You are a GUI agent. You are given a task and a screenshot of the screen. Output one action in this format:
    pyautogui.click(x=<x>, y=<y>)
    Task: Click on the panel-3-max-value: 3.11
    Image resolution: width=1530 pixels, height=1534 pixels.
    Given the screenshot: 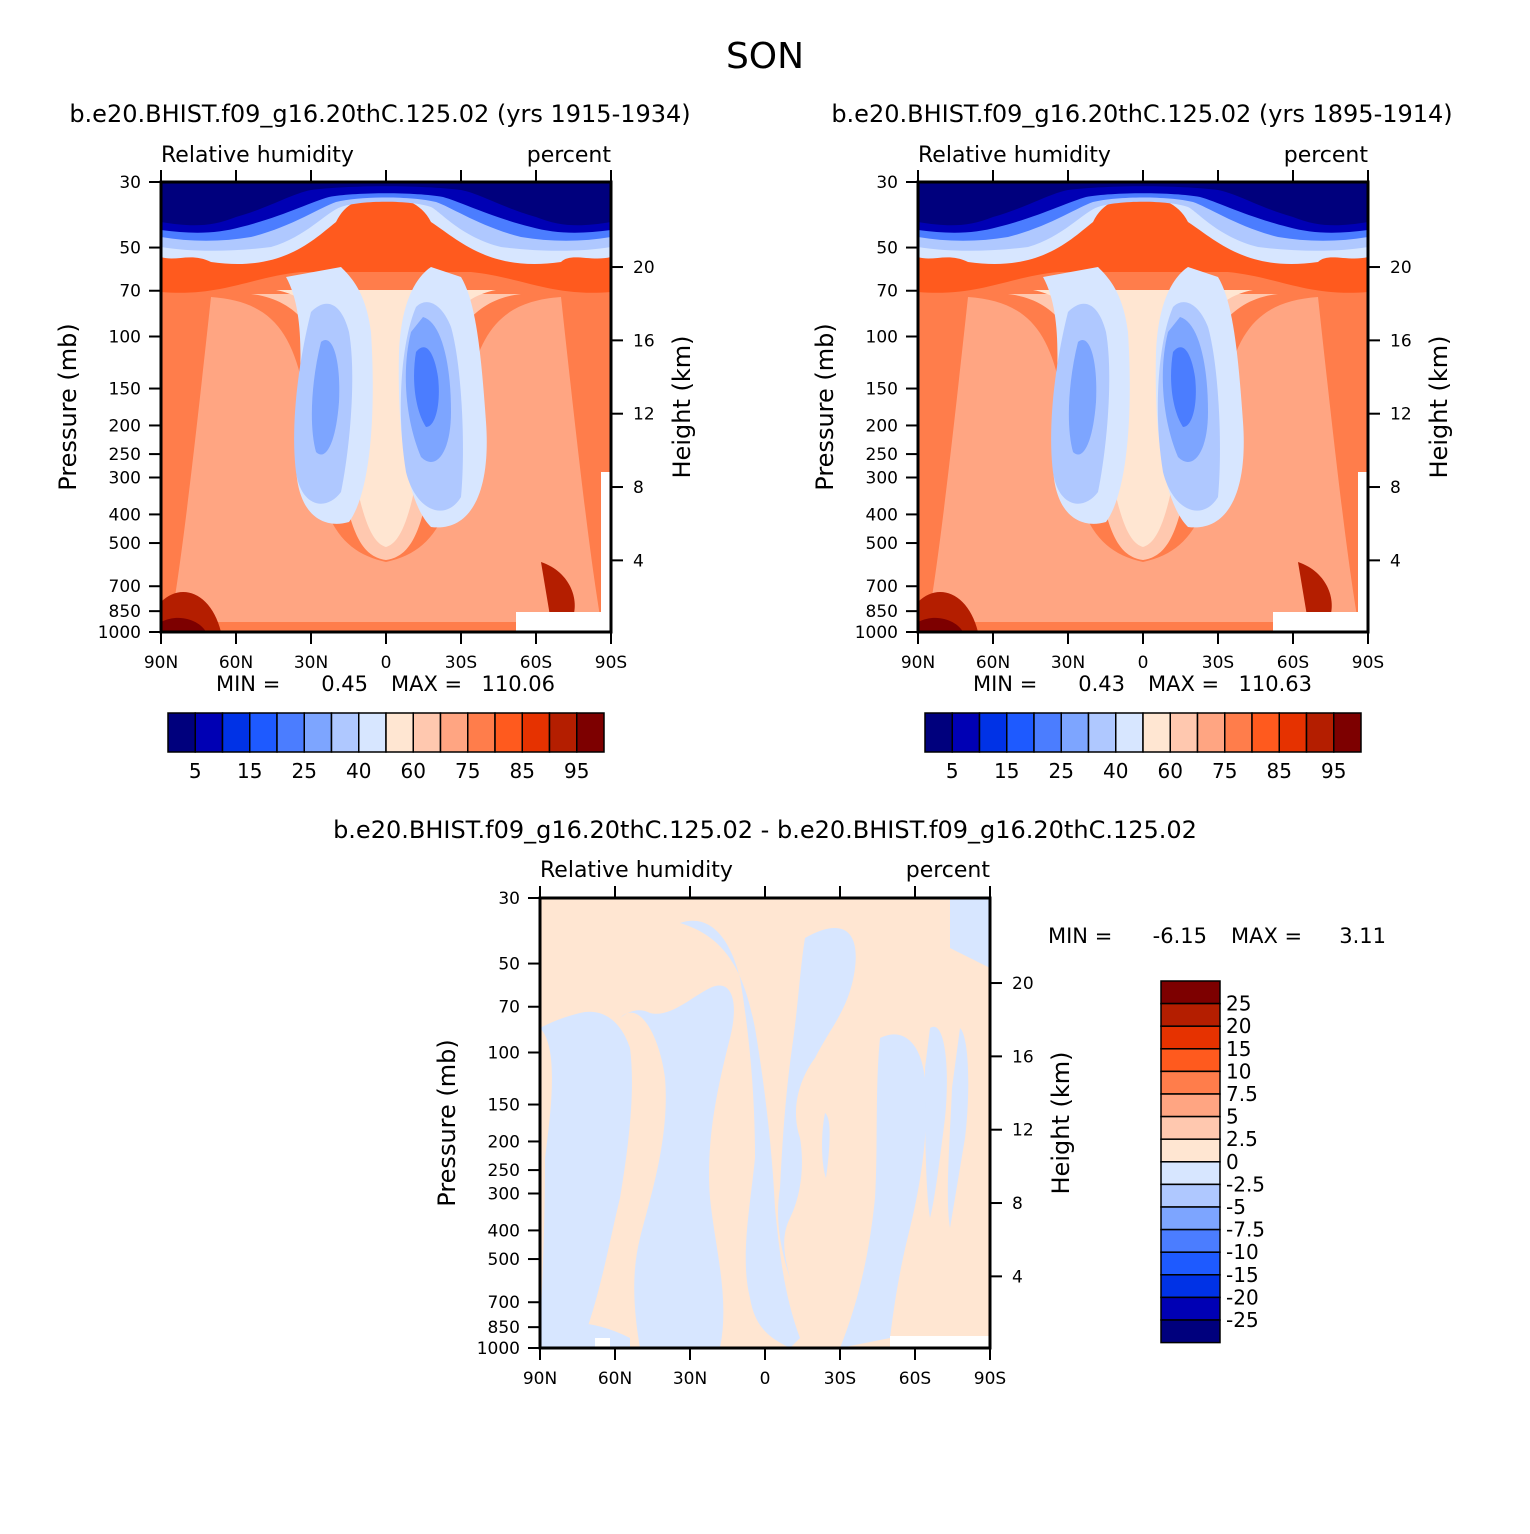 What is the action you would take?
    pyautogui.click(x=1362, y=936)
    